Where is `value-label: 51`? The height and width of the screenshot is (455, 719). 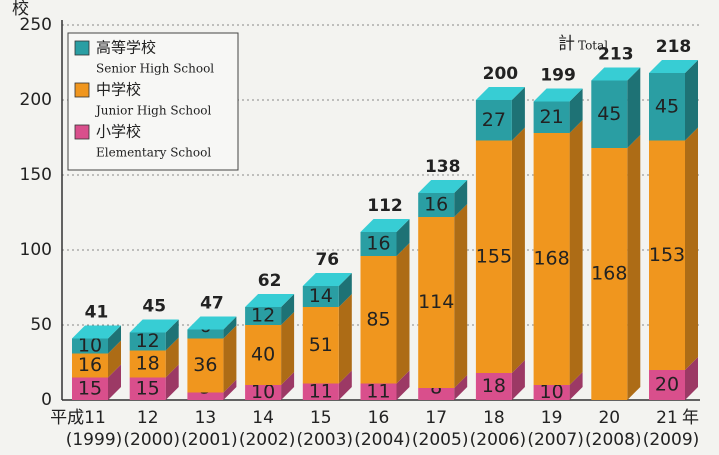
value-label: 51 is located at coordinates (321, 345).